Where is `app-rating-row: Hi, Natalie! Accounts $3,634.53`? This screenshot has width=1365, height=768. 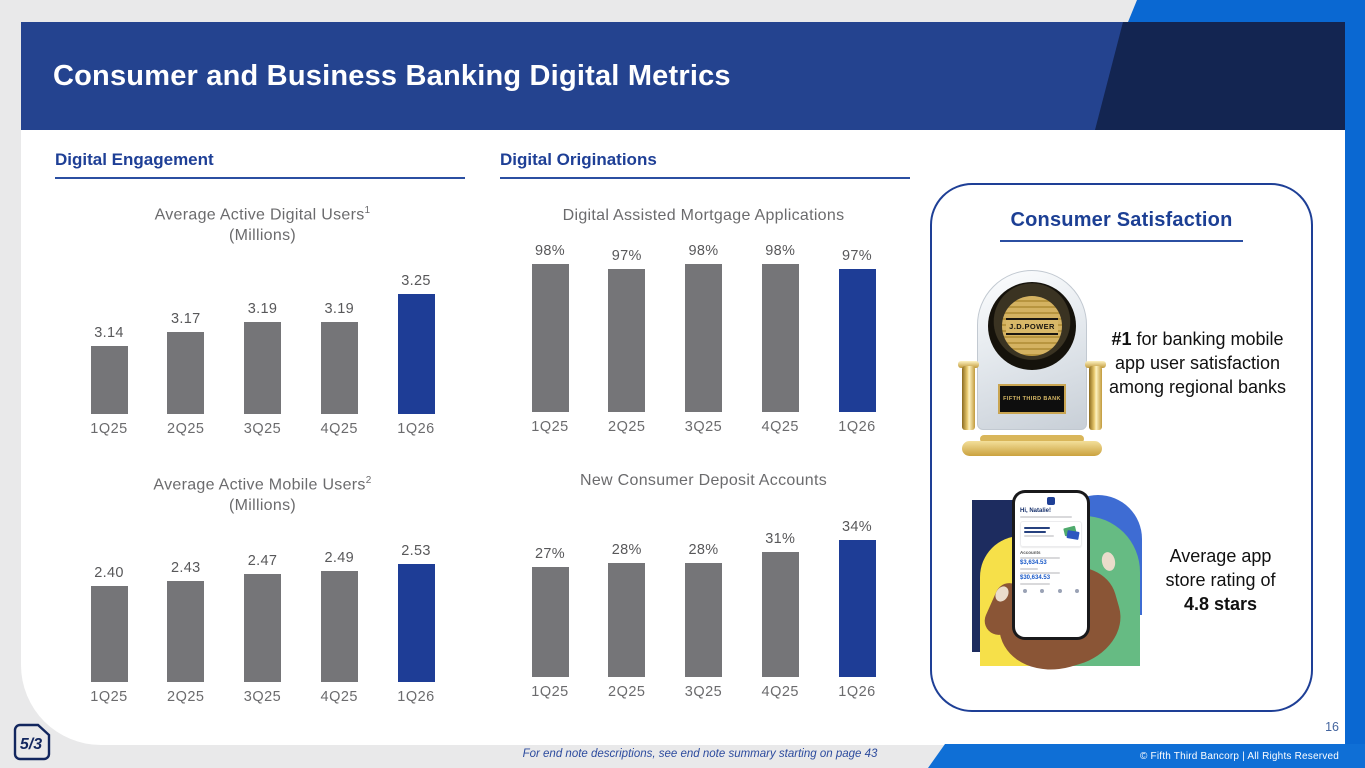
app-rating-row: Hi, Natalie! Accounts $3,634.53 is located at coordinates (1121, 586).